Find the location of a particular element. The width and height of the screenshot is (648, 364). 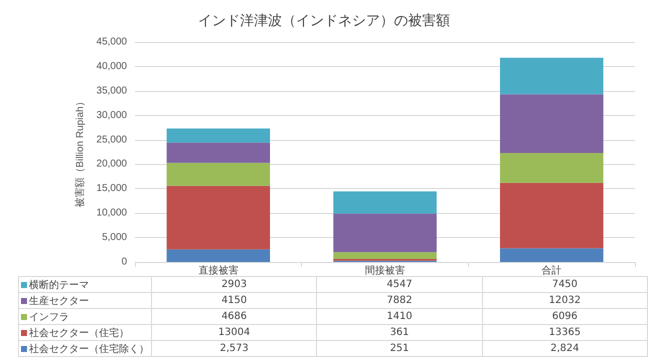

data-label: 251 is located at coordinates (399, 348).